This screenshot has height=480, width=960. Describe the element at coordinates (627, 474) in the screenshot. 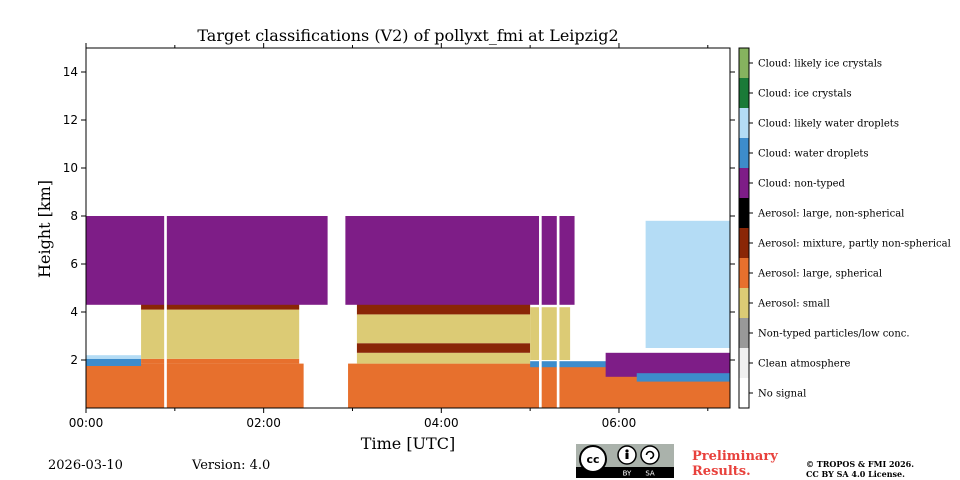

I see `by-text: BY` at that location.